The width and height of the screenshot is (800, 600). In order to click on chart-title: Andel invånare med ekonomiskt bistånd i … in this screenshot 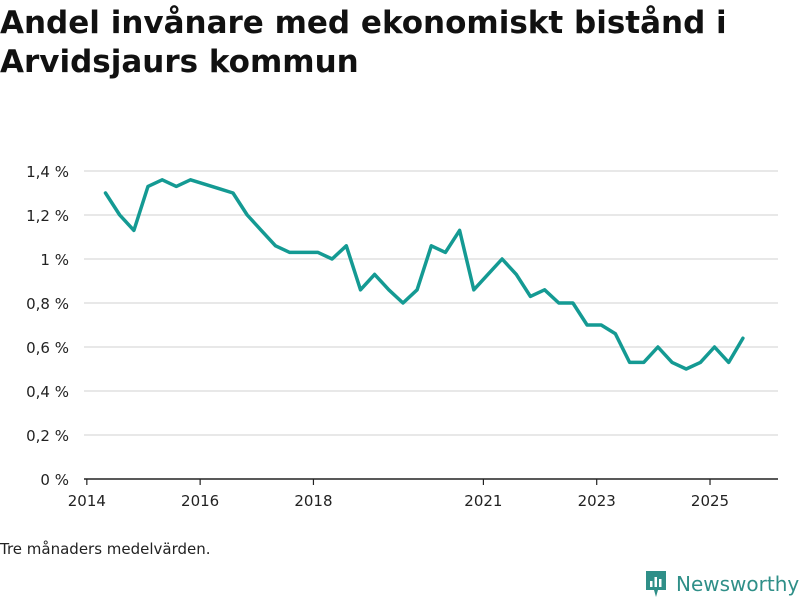, I will do `click(363, 42)`.